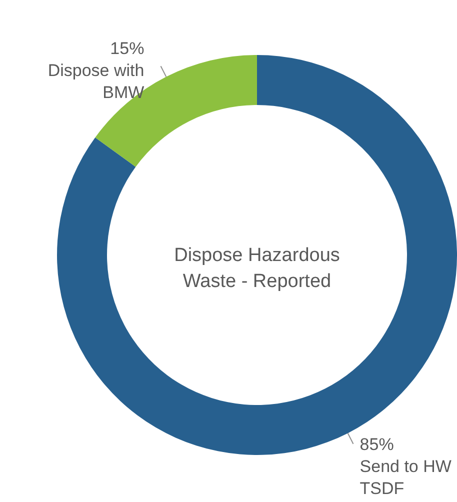 Image resolution: width=457 pixels, height=502 pixels. Describe the element at coordinates (257, 268) in the screenshot. I see `text: Dispose Hazardous Waste - Reported` at that location.